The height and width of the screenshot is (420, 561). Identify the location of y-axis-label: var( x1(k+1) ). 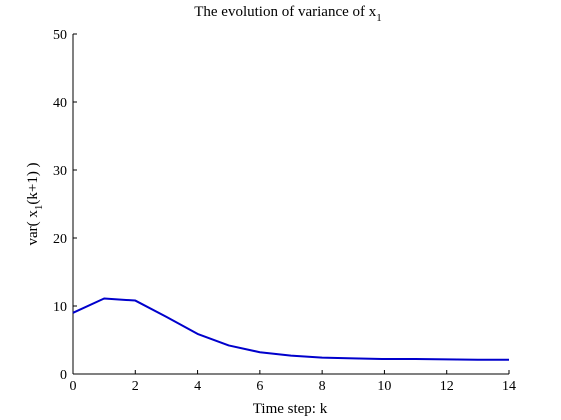
(35, 203).